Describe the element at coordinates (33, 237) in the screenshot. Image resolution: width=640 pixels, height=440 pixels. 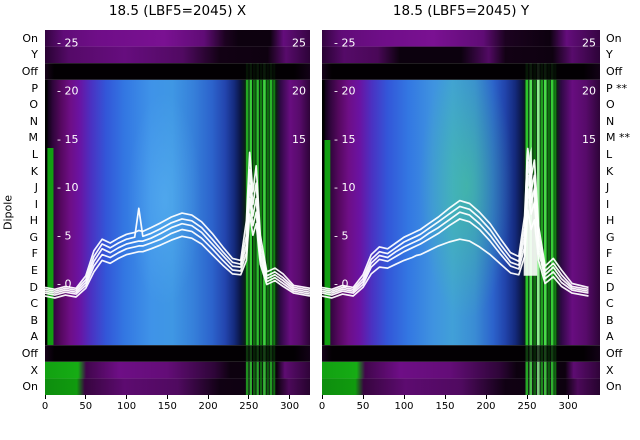
I see `dipole-row-label-left: G` at that location.